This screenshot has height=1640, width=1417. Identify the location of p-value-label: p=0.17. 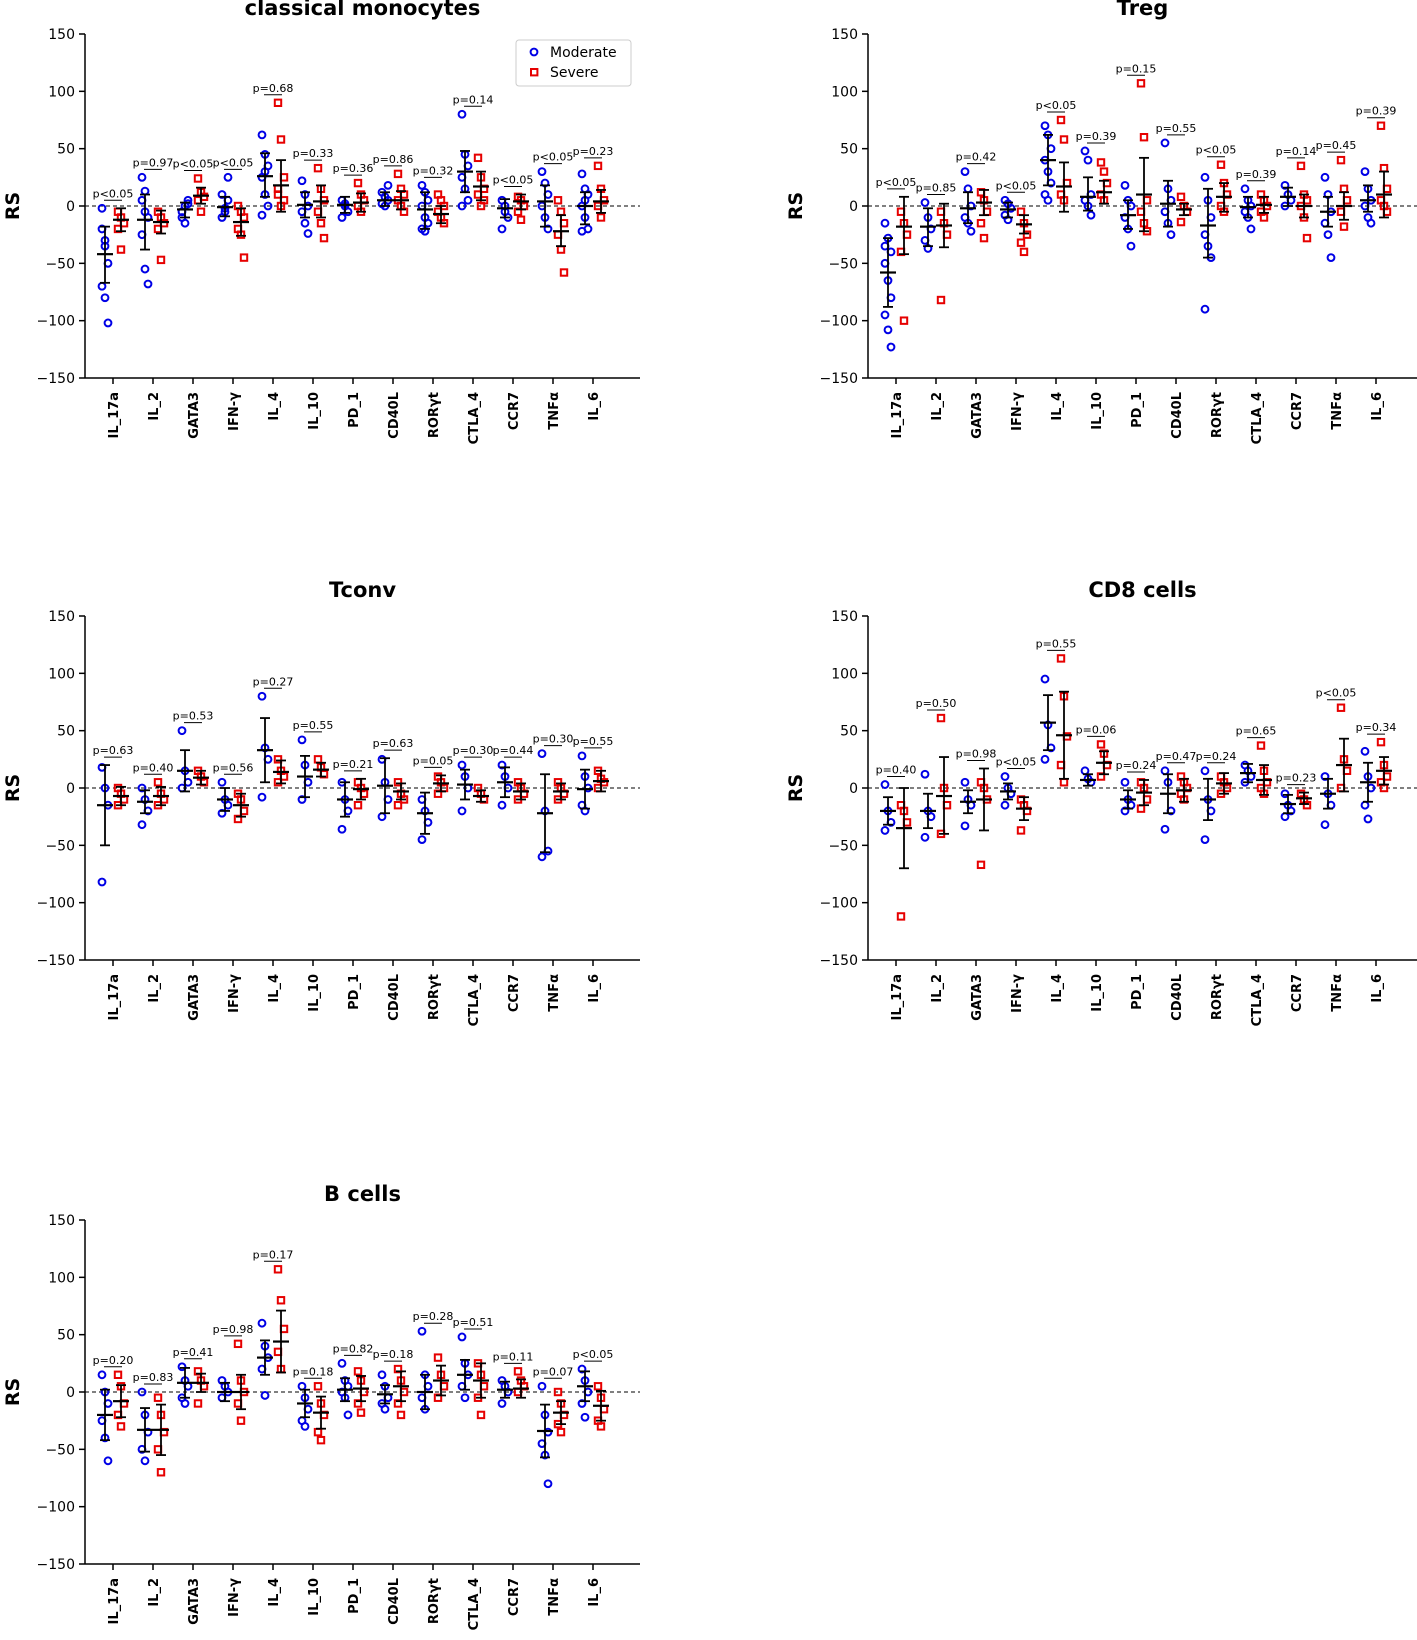
(273, 1254).